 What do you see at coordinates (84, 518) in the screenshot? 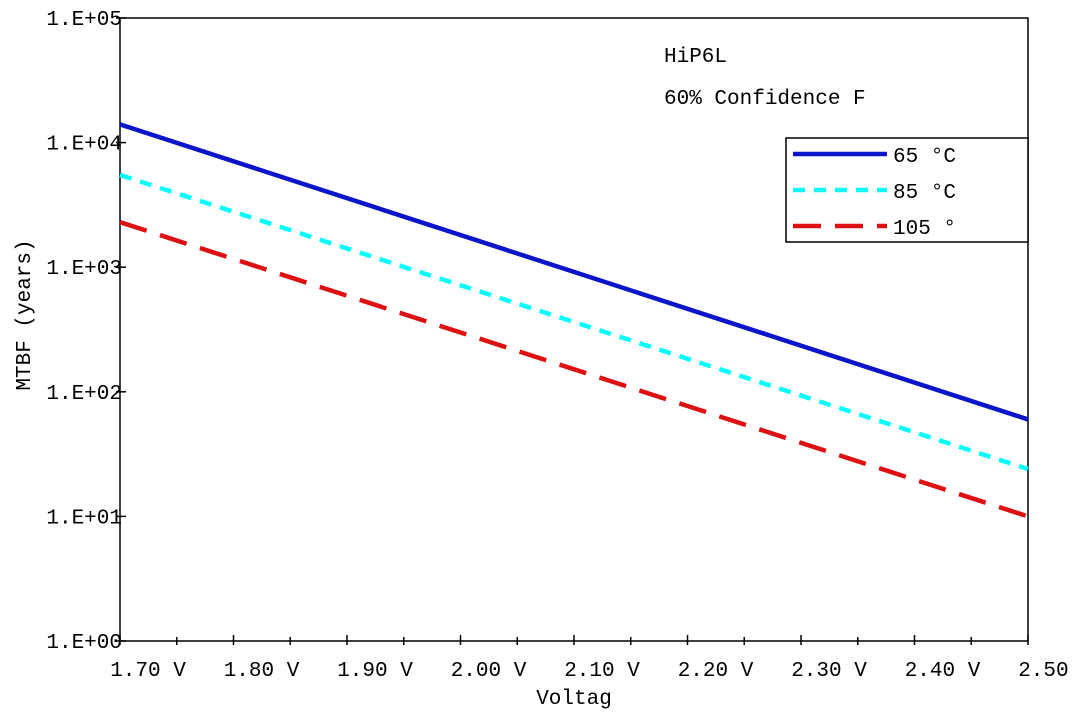
I see `y-tick-label: 1.E+01` at bounding box center [84, 518].